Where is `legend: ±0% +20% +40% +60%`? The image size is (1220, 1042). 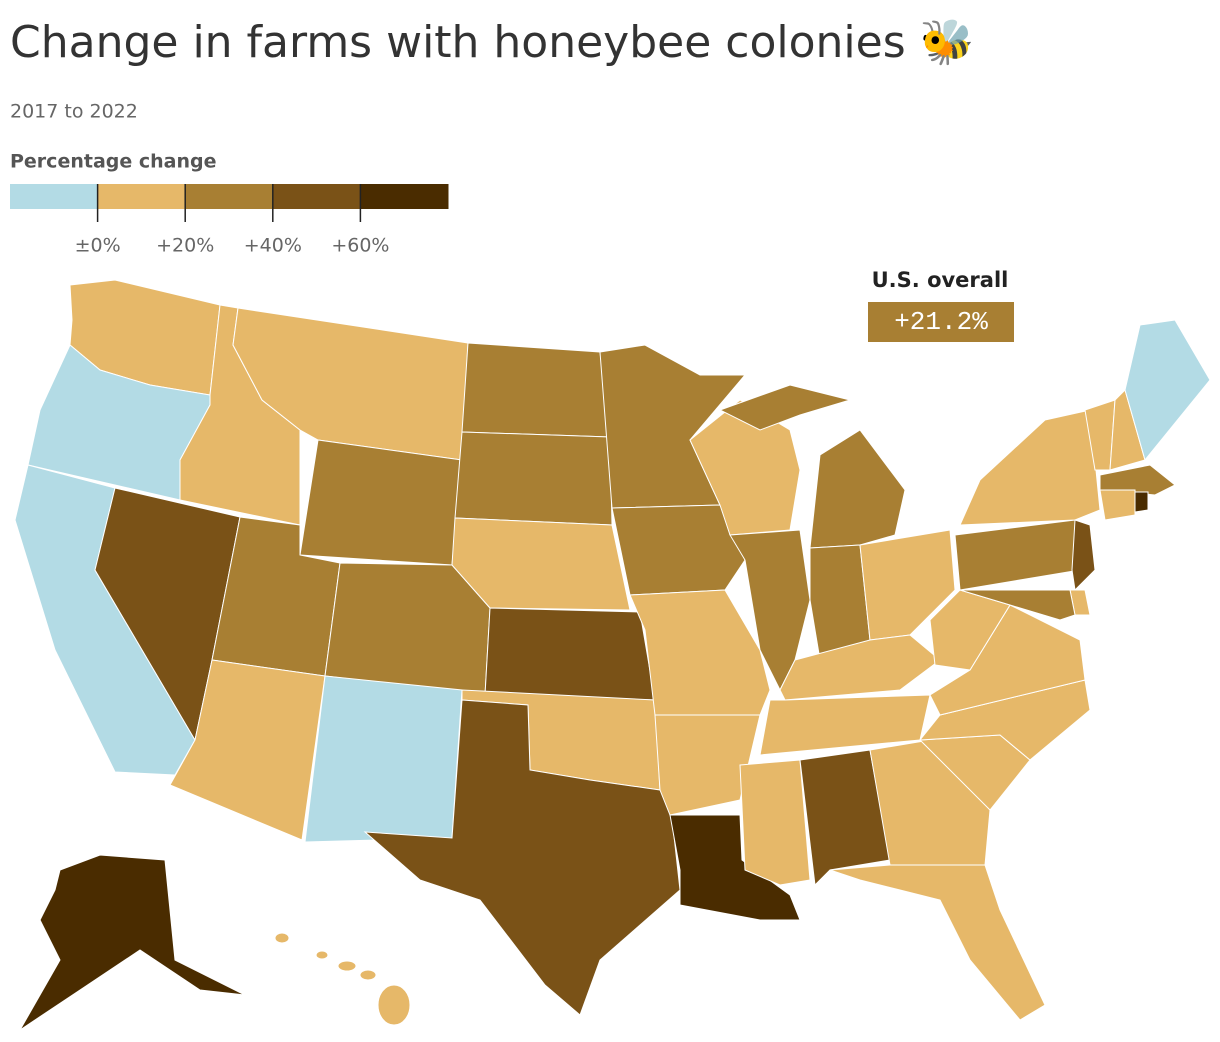
legend: ±0% +20% +40% +60% is located at coordinates (229, 220).